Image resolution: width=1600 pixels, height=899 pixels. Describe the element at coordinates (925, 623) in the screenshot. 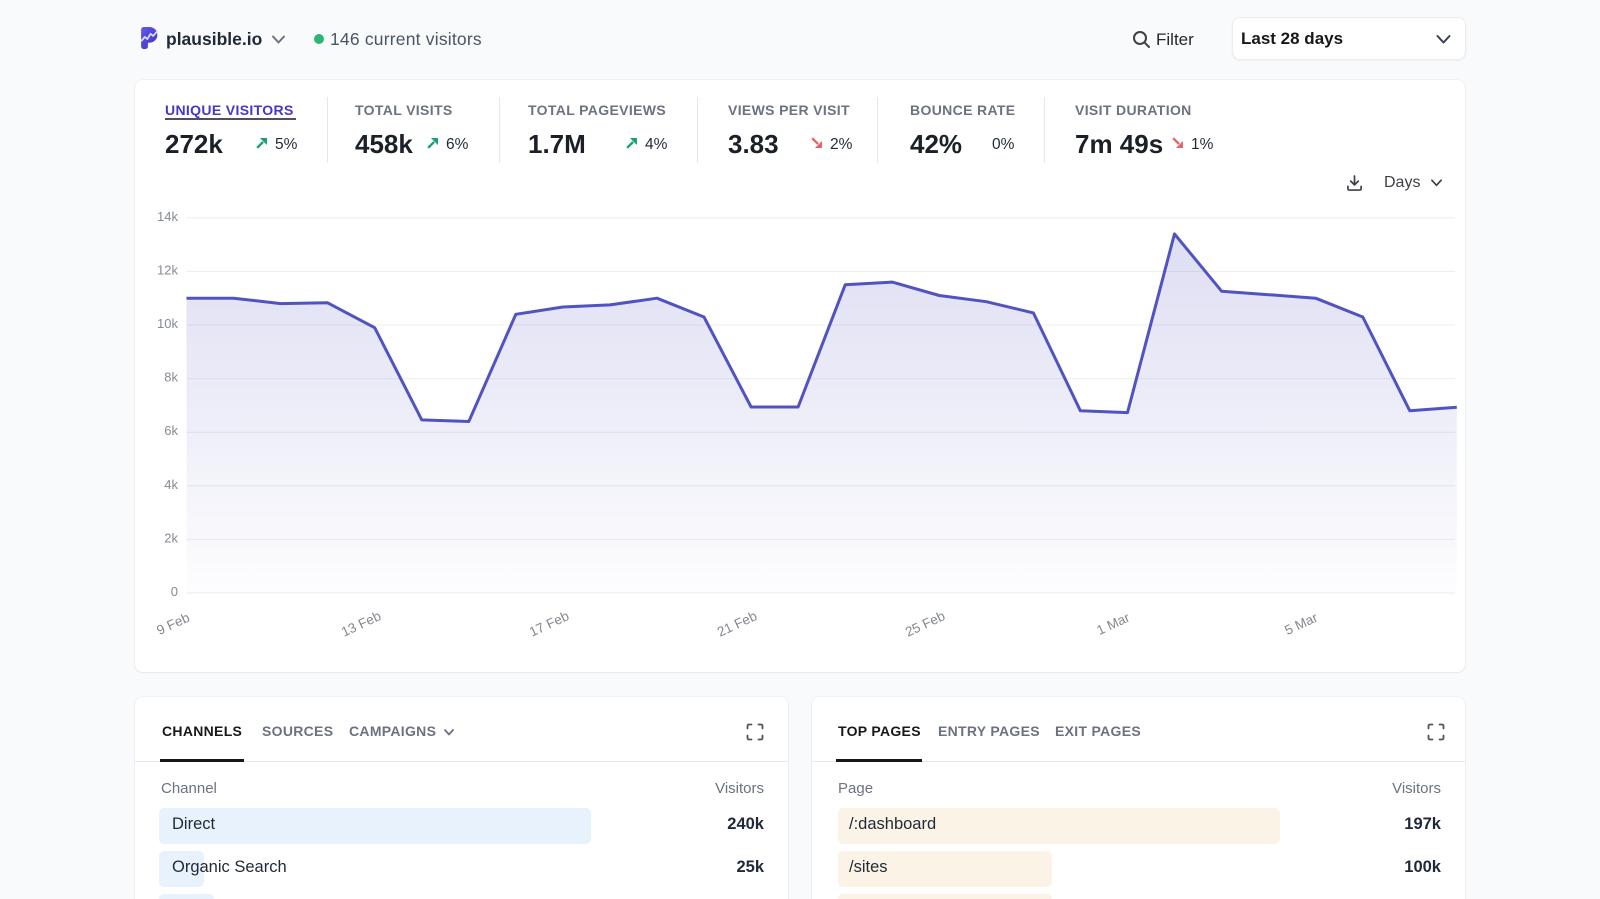

I see `svg-text: 25 Feb` at that location.